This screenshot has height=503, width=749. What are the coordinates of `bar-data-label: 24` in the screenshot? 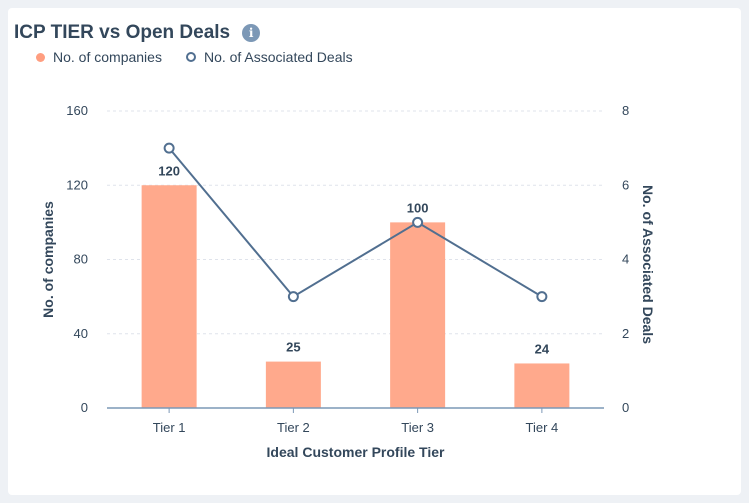 It's located at (542, 348).